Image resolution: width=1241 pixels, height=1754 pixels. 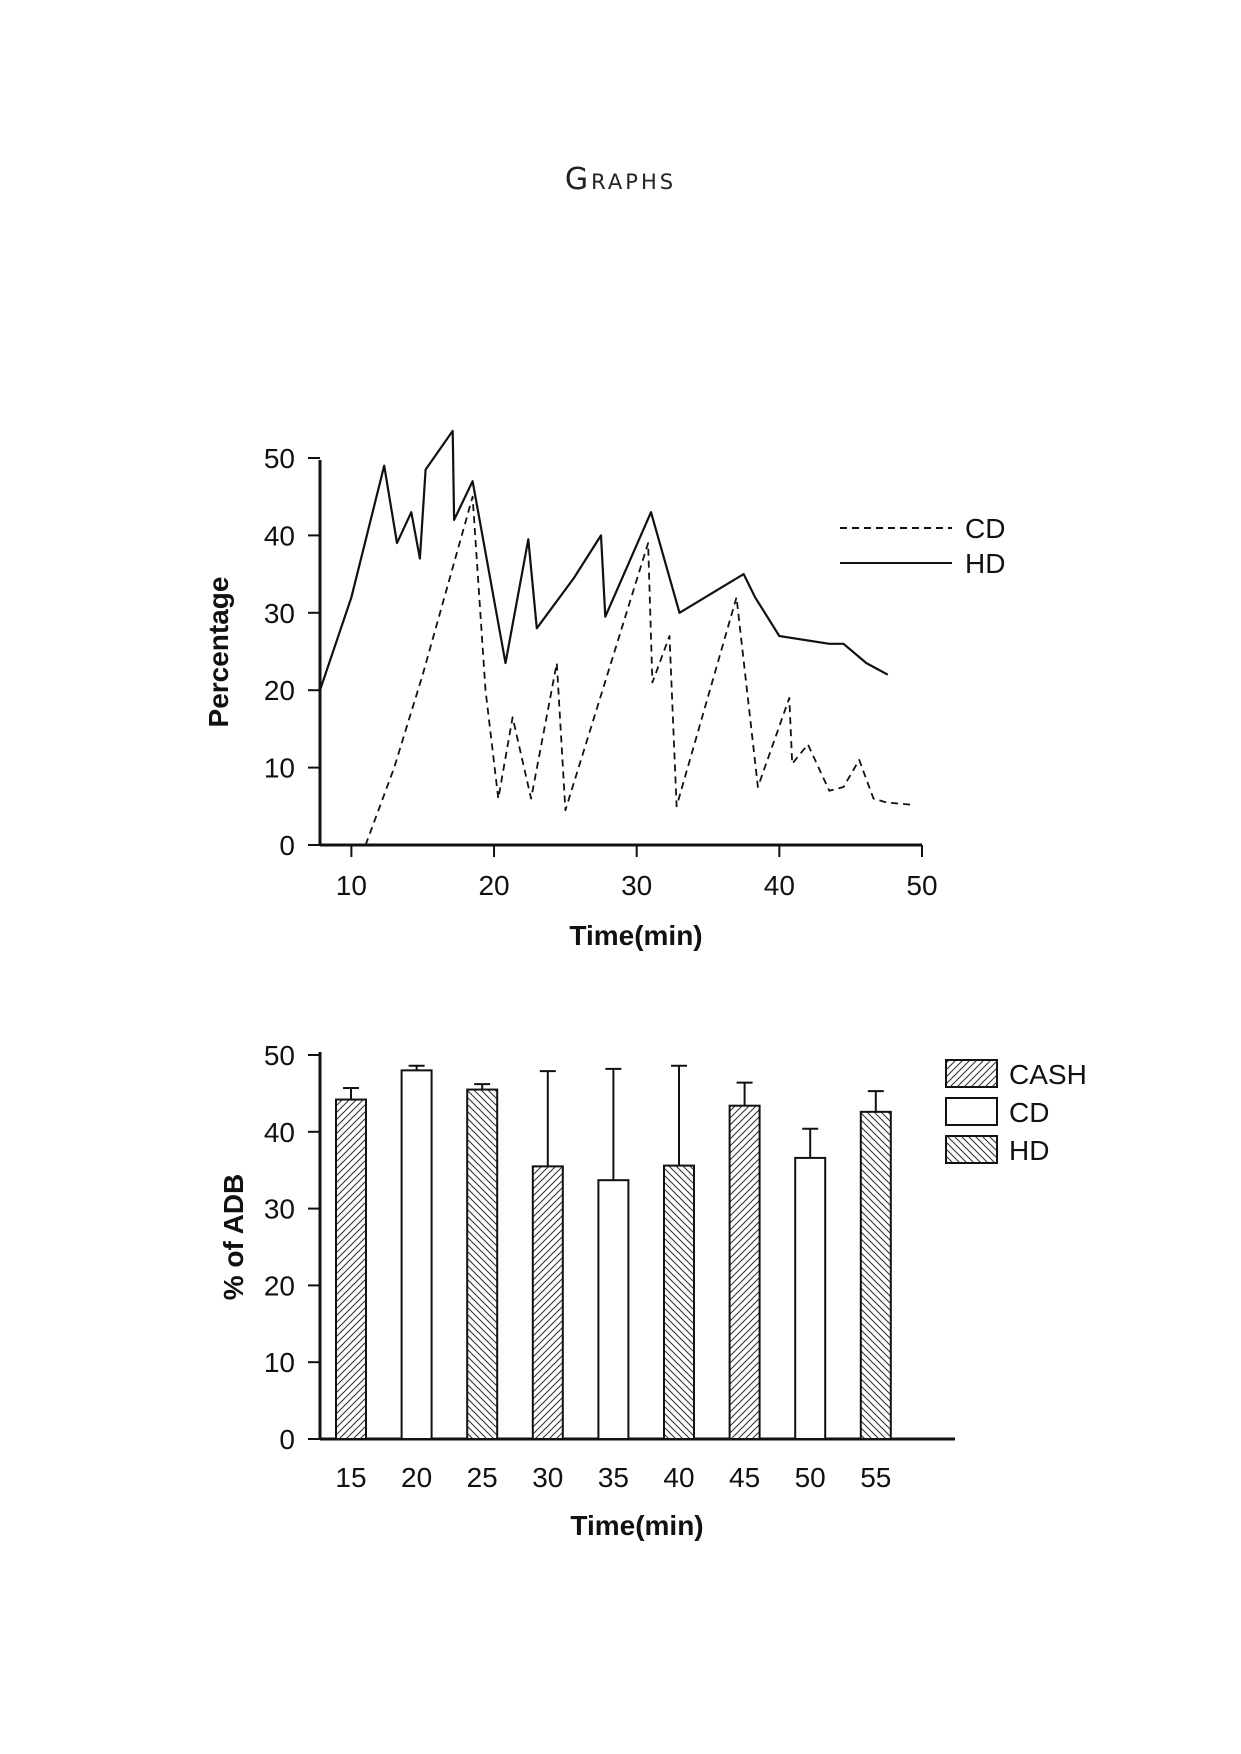 I want to click on x-tick-label: 45, so click(x=744, y=1477).